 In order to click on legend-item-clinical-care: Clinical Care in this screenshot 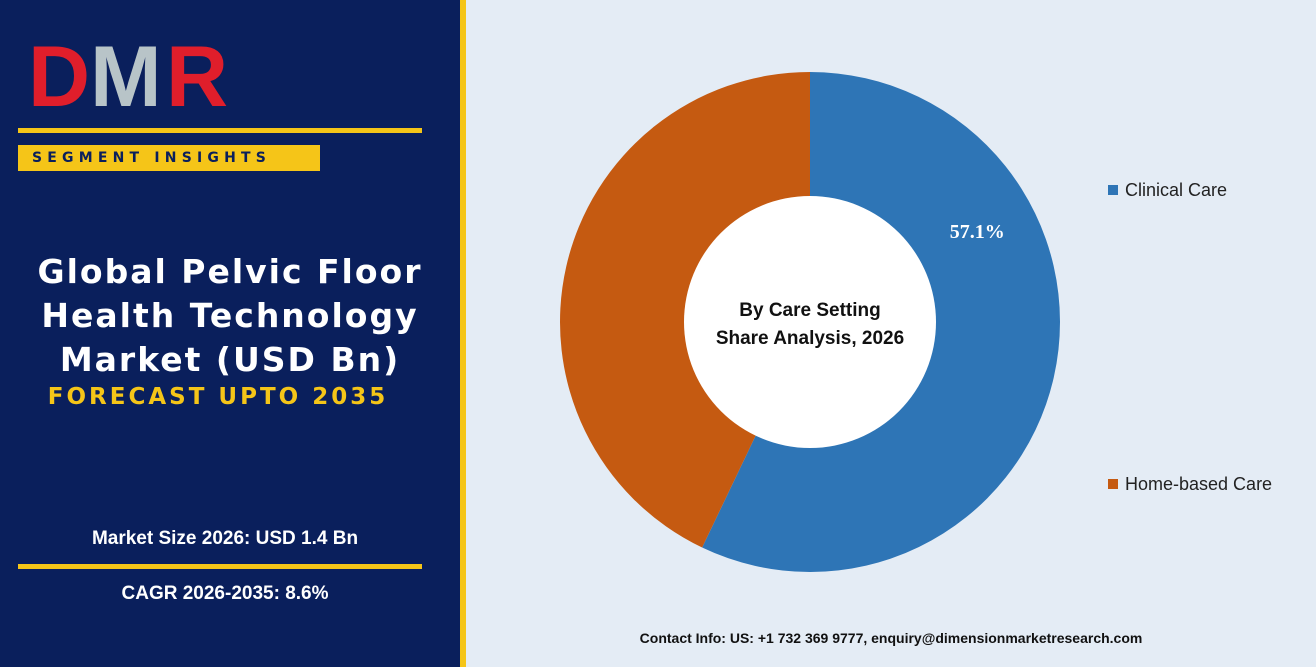, I will do `click(1167, 190)`.